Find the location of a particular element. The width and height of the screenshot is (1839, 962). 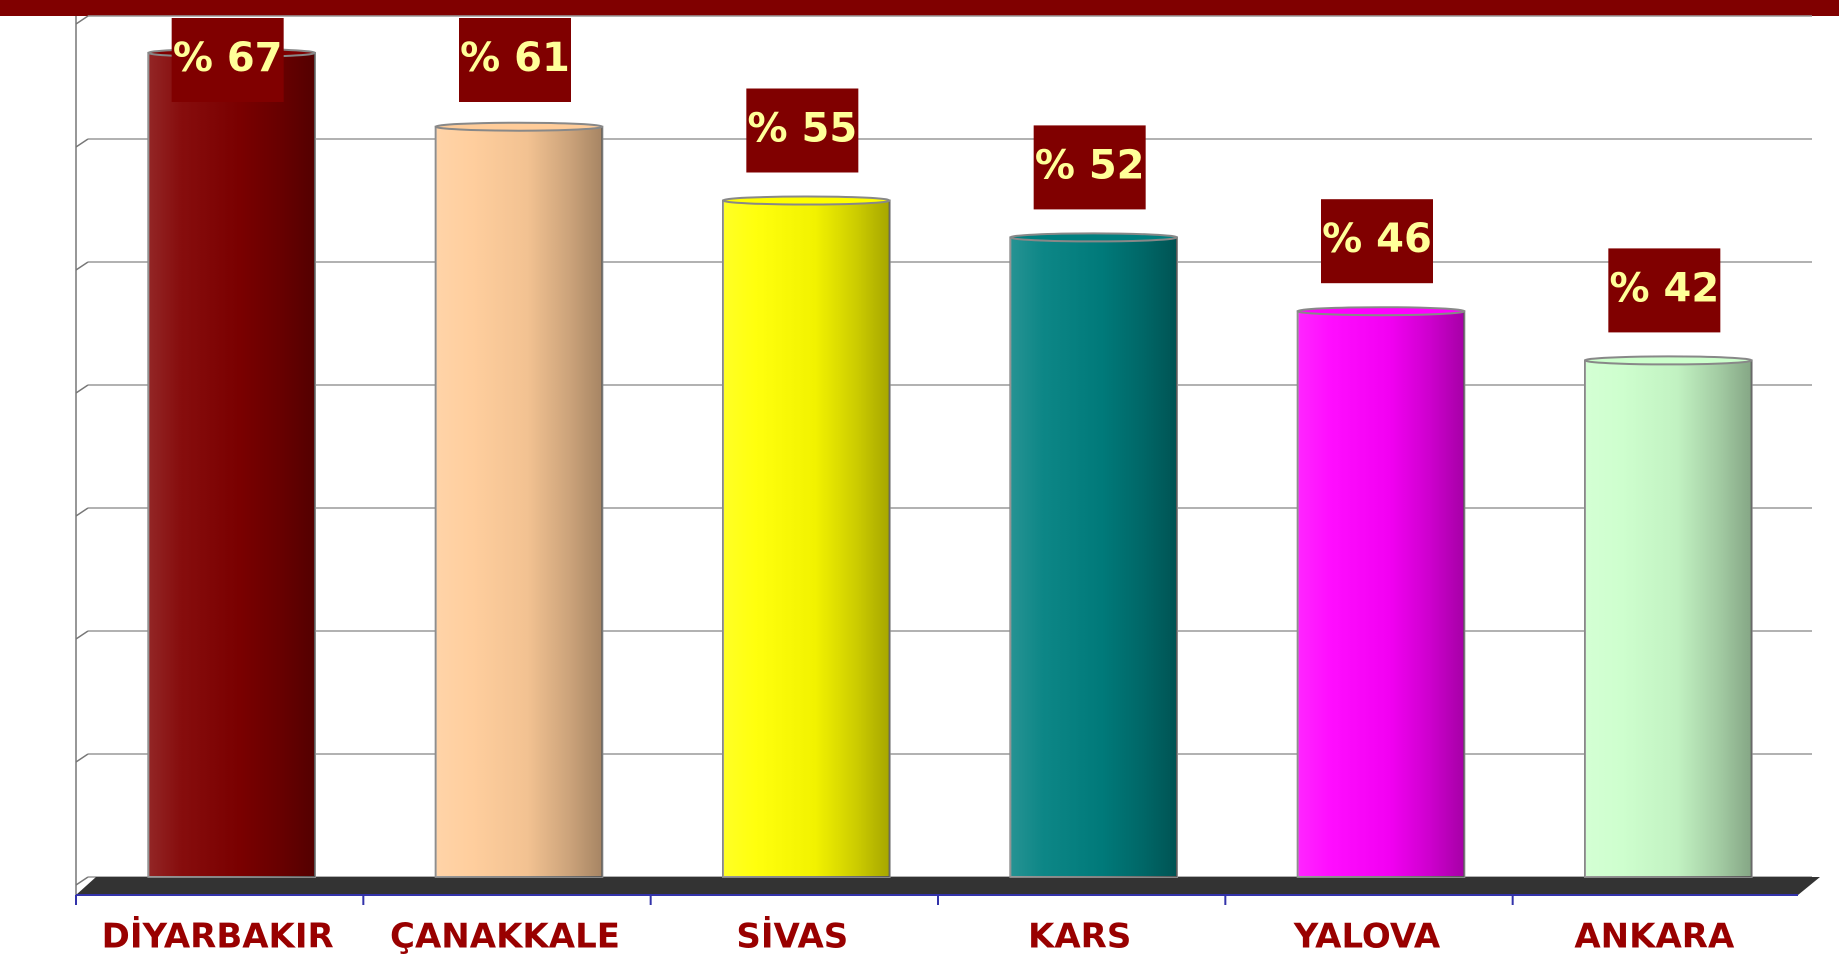

top-band is located at coordinates (919, 8).